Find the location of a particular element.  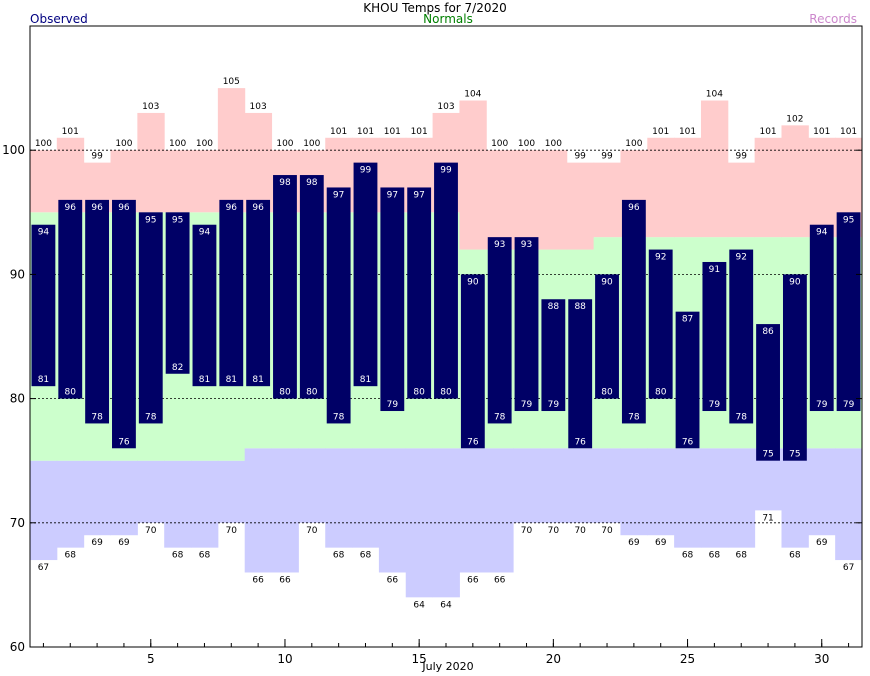

x-tick-label: 30 is located at coordinates (821, 659).